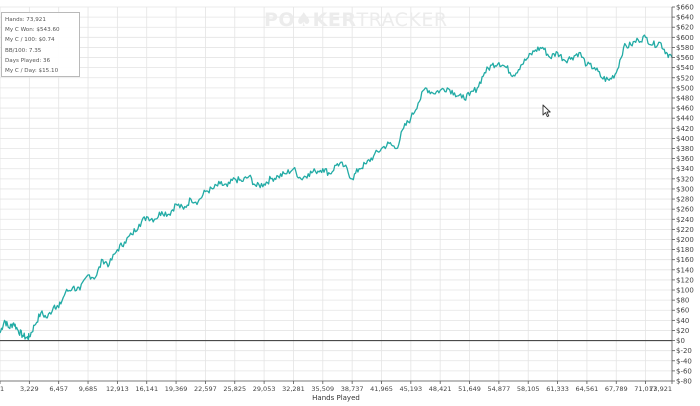 The width and height of the screenshot is (700, 406). What do you see at coordinates (685, 280) in the screenshot?
I see `y-tick-label: $120` at bounding box center [685, 280].